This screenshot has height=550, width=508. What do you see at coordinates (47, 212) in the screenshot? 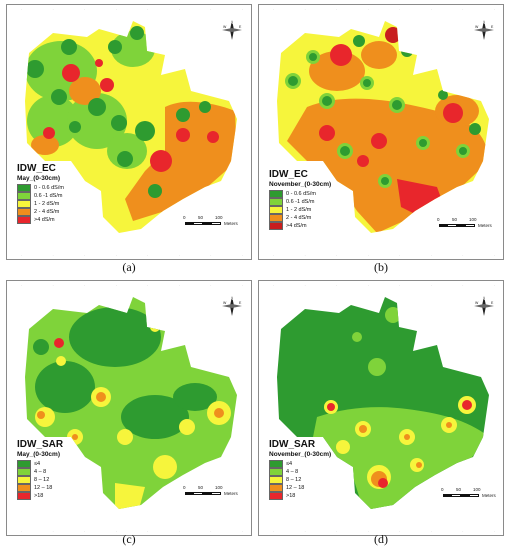
I see `legend-label: 2 - 4 dS/m` at bounding box center [47, 212].